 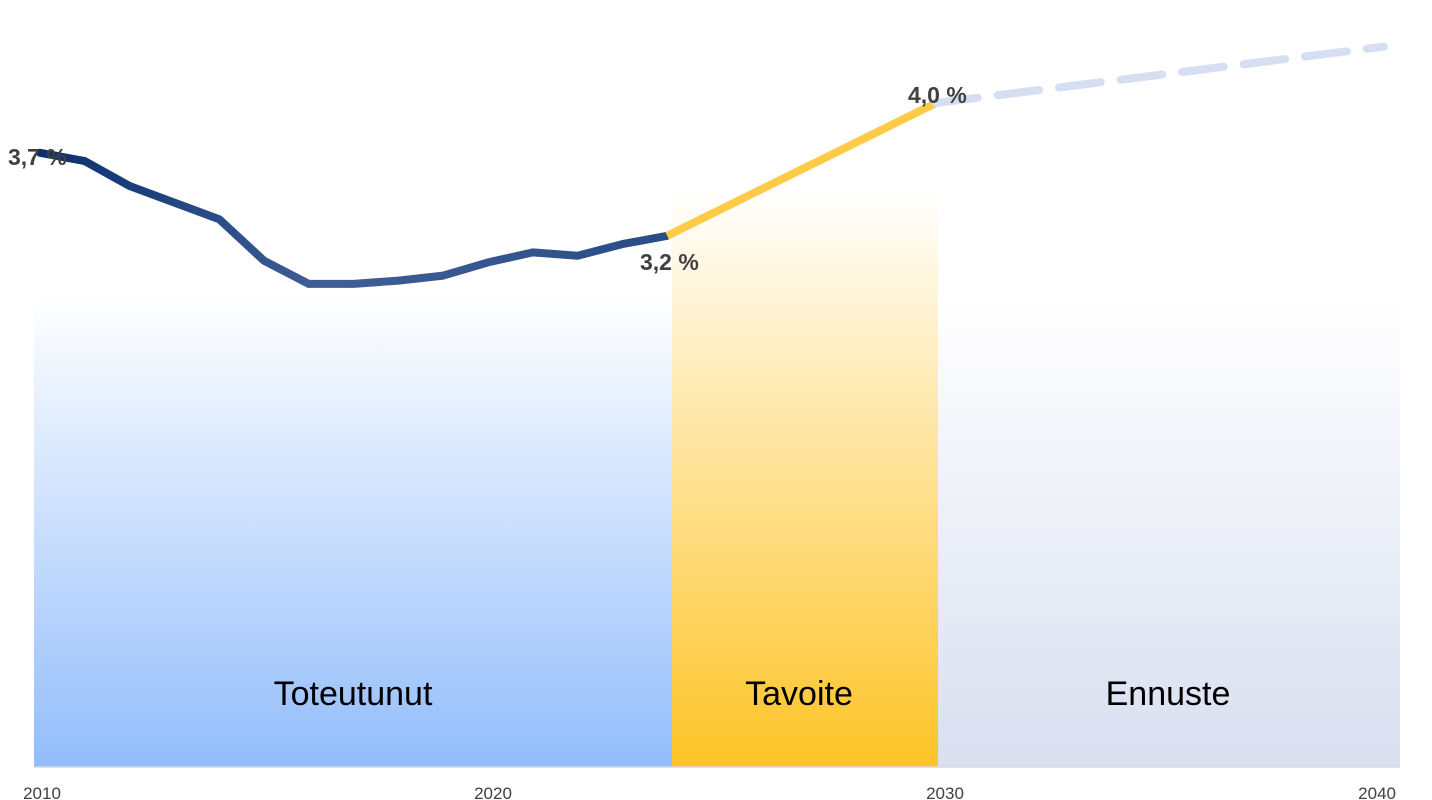 What do you see at coordinates (42, 792) in the screenshot?
I see `x-tick-2010: 2010` at bounding box center [42, 792].